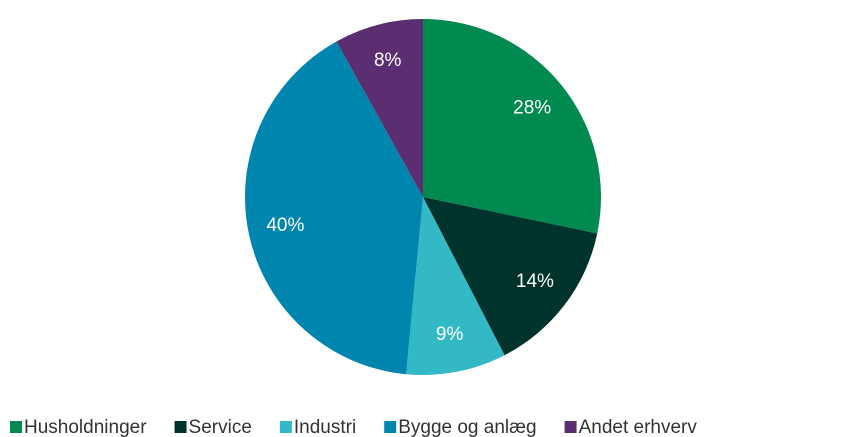 Image resolution: width=844 pixels, height=437 pixels. What do you see at coordinates (388, 60) in the screenshot?
I see `value-label: 8%` at bounding box center [388, 60].